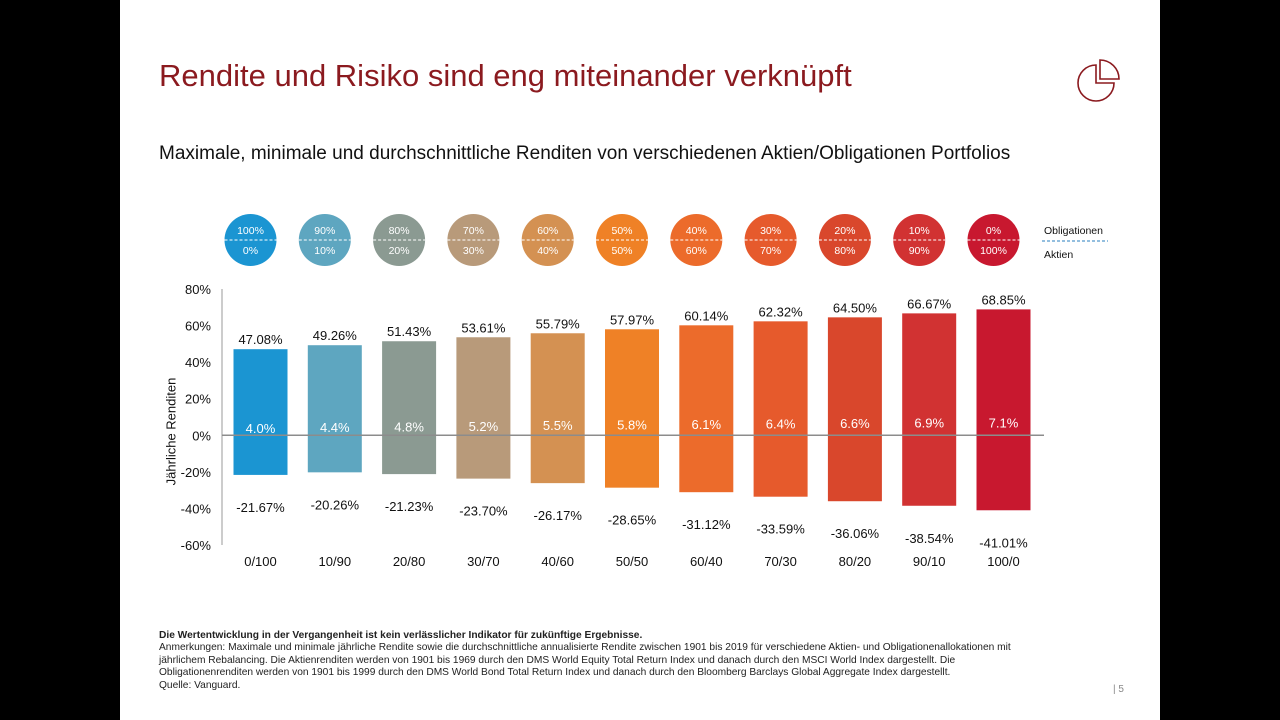  Describe the element at coordinates (632, 520) in the screenshot. I see `min-data-label: -28.65%` at that location.